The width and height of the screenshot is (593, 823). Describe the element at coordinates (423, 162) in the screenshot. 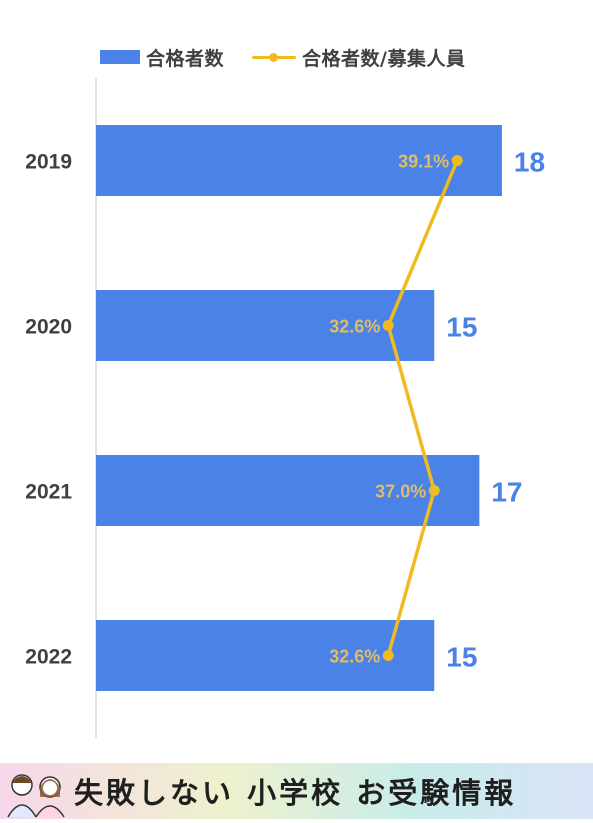

I see `ratio-data-label: 39.1%` at that location.